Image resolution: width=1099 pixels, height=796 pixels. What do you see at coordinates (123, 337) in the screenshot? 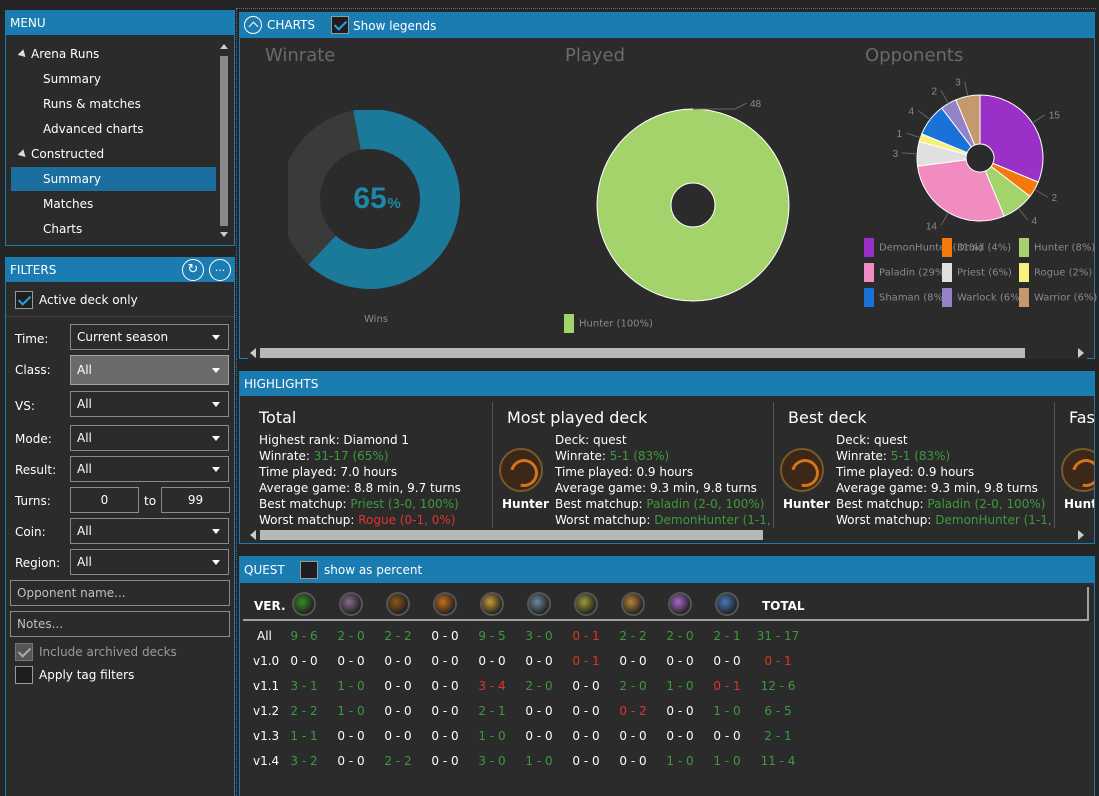
I see `time-select-value: Current season` at bounding box center [123, 337].